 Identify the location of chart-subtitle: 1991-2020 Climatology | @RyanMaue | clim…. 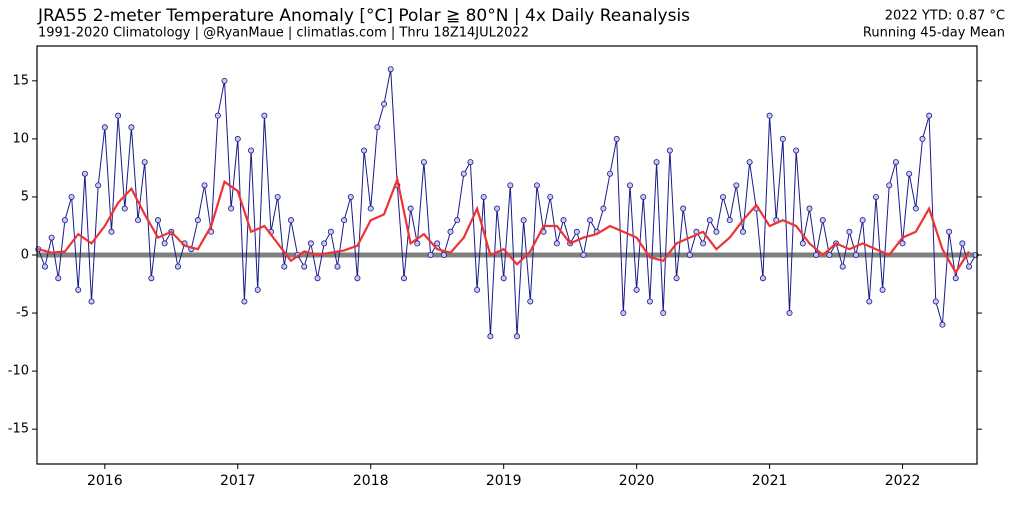
(283, 33).